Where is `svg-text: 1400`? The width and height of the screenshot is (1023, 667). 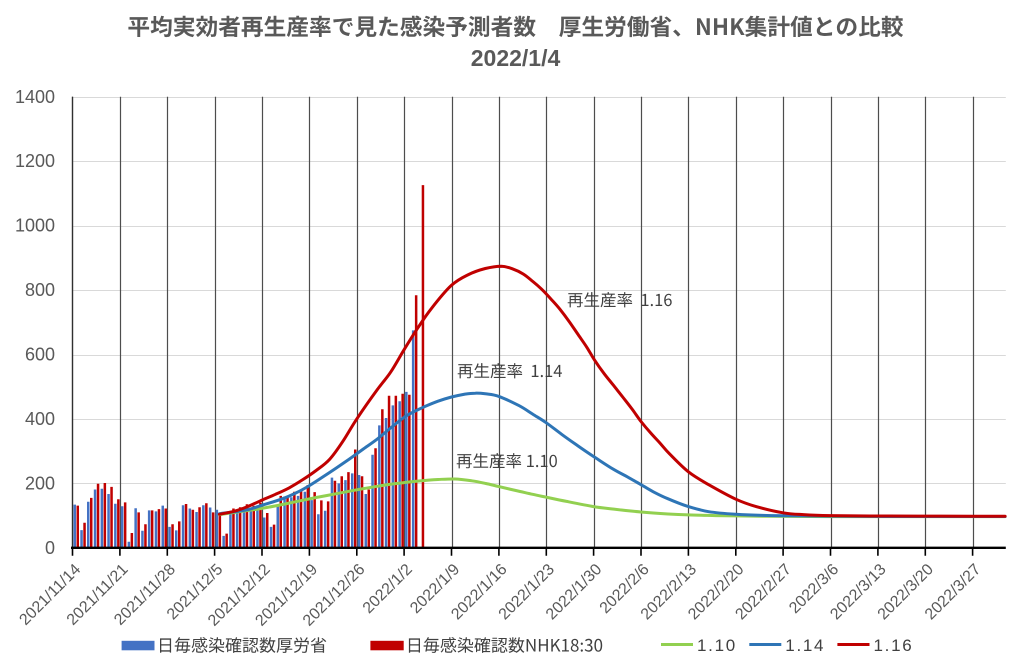 svg-text: 1400 is located at coordinates (35, 97).